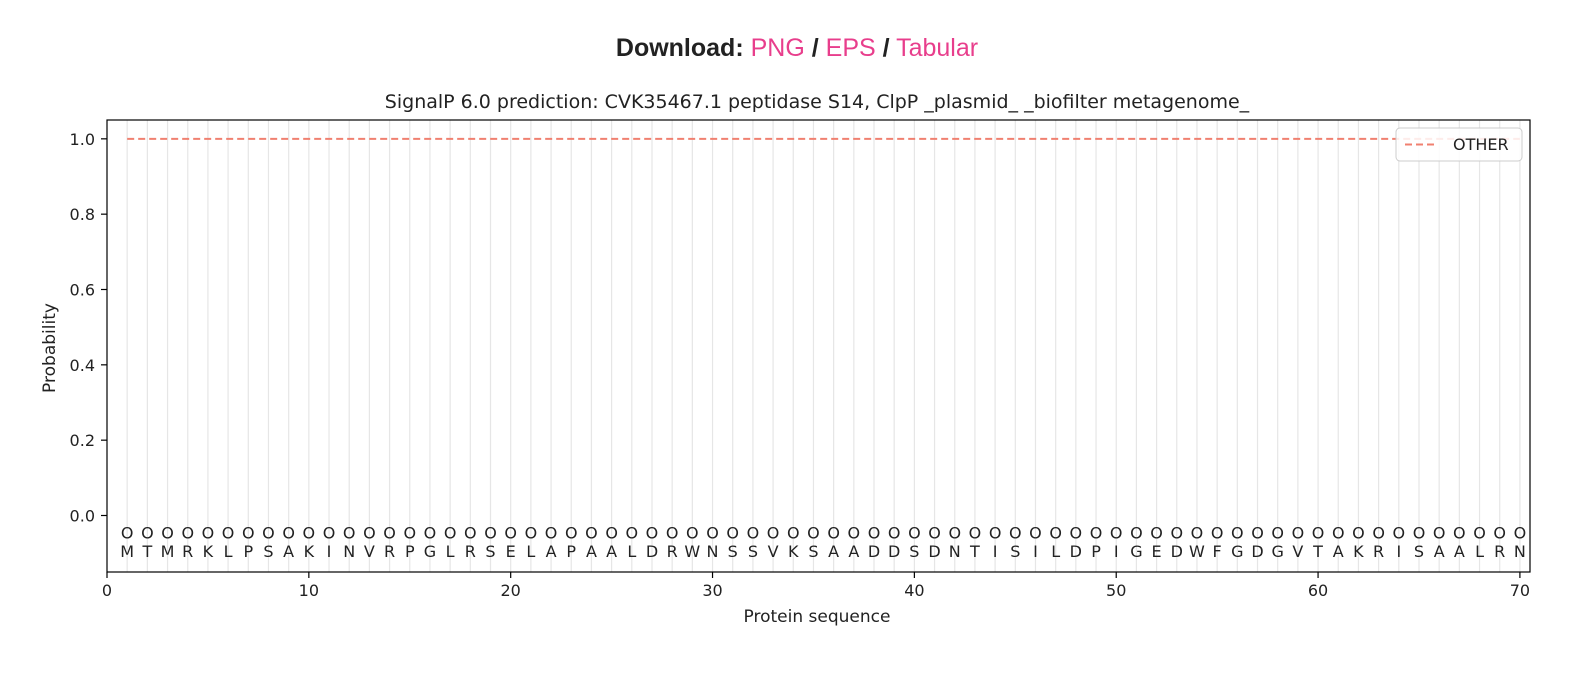  What do you see at coordinates (82, 440) in the screenshot?
I see `y-tick-label: 0.2` at bounding box center [82, 440].